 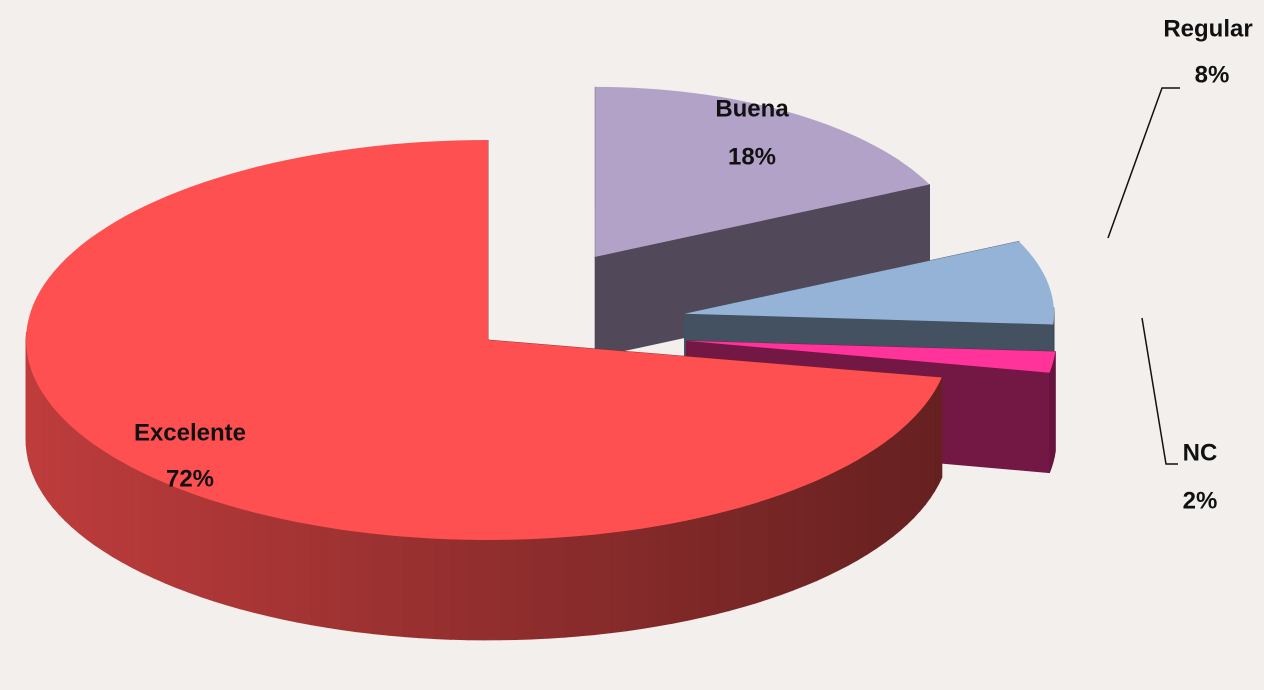 I want to click on value-label: 8%, so click(x=1212, y=74).